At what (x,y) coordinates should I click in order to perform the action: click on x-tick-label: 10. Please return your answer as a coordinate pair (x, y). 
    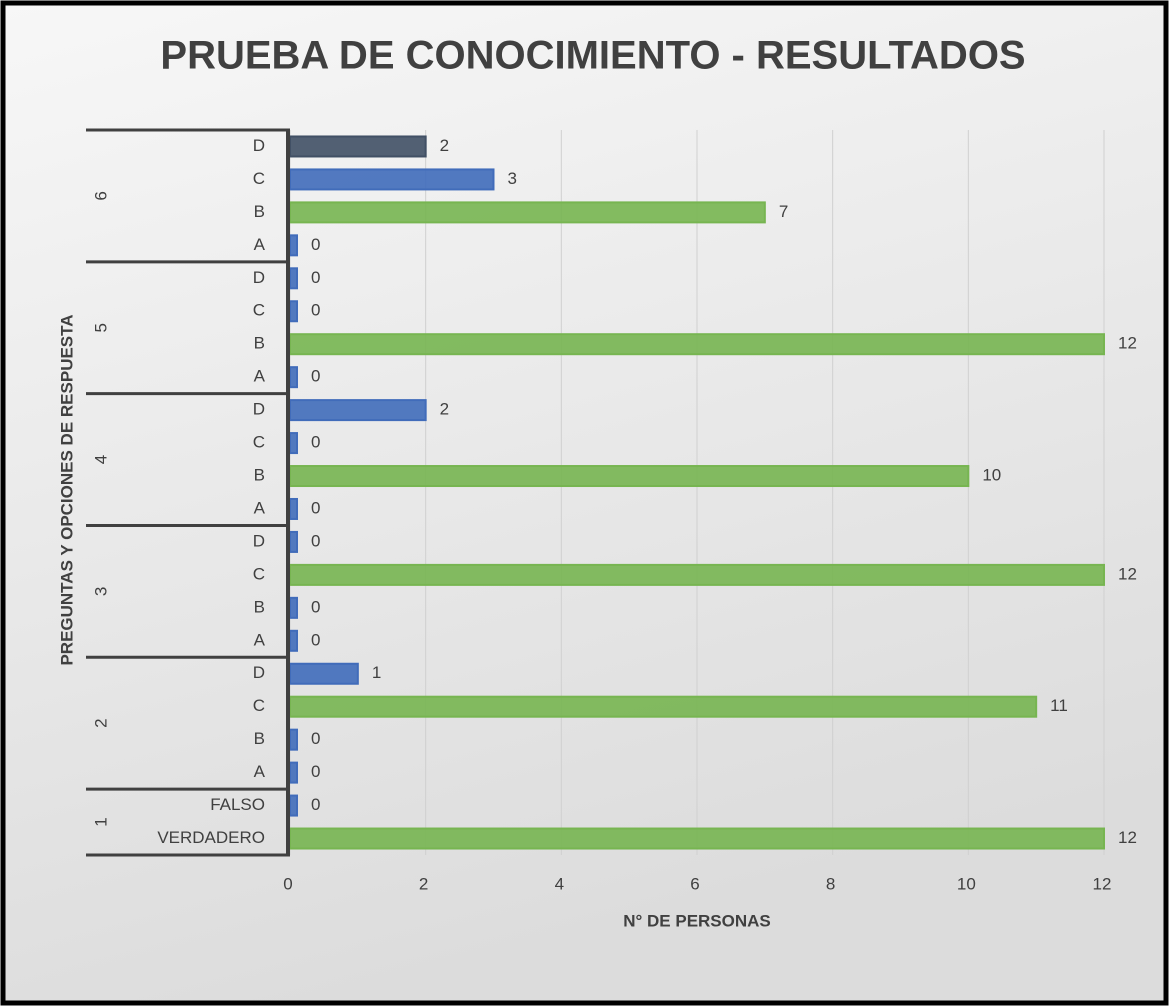
    Looking at the image, I should click on (966, 883).